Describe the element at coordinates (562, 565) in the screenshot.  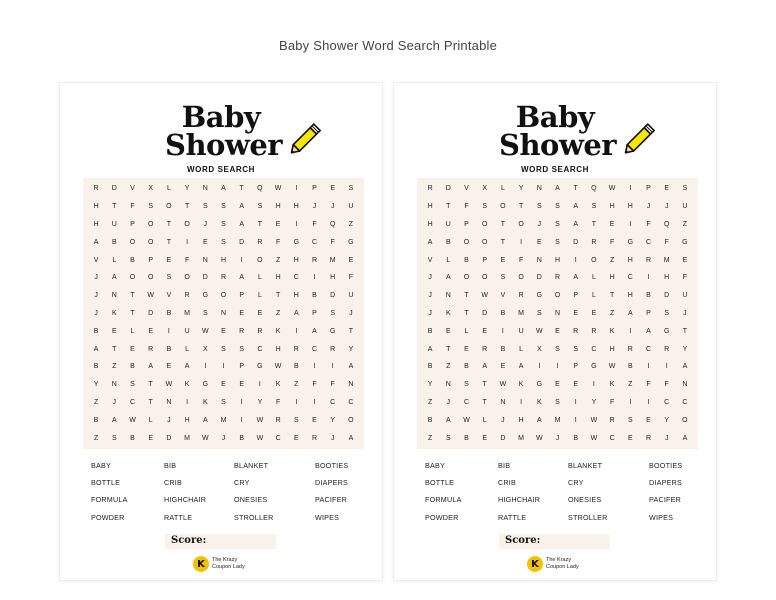
I see `brand-logo: K The Krazy Coupon Lady` at that location.